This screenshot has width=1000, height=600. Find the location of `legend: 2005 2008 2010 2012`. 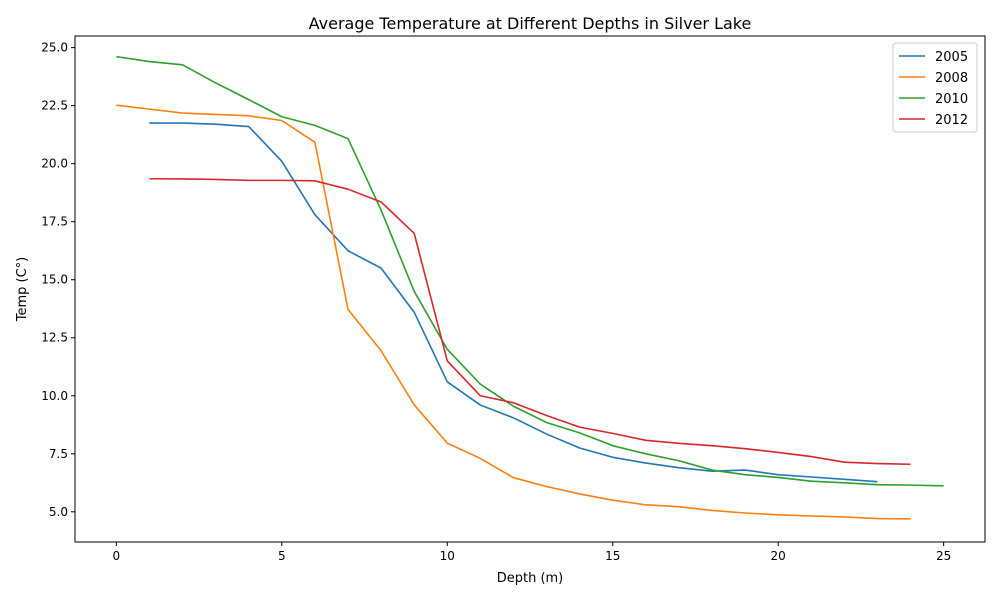

legend: 2005 2008 2010 2012 is located at coordinates (935, 87).